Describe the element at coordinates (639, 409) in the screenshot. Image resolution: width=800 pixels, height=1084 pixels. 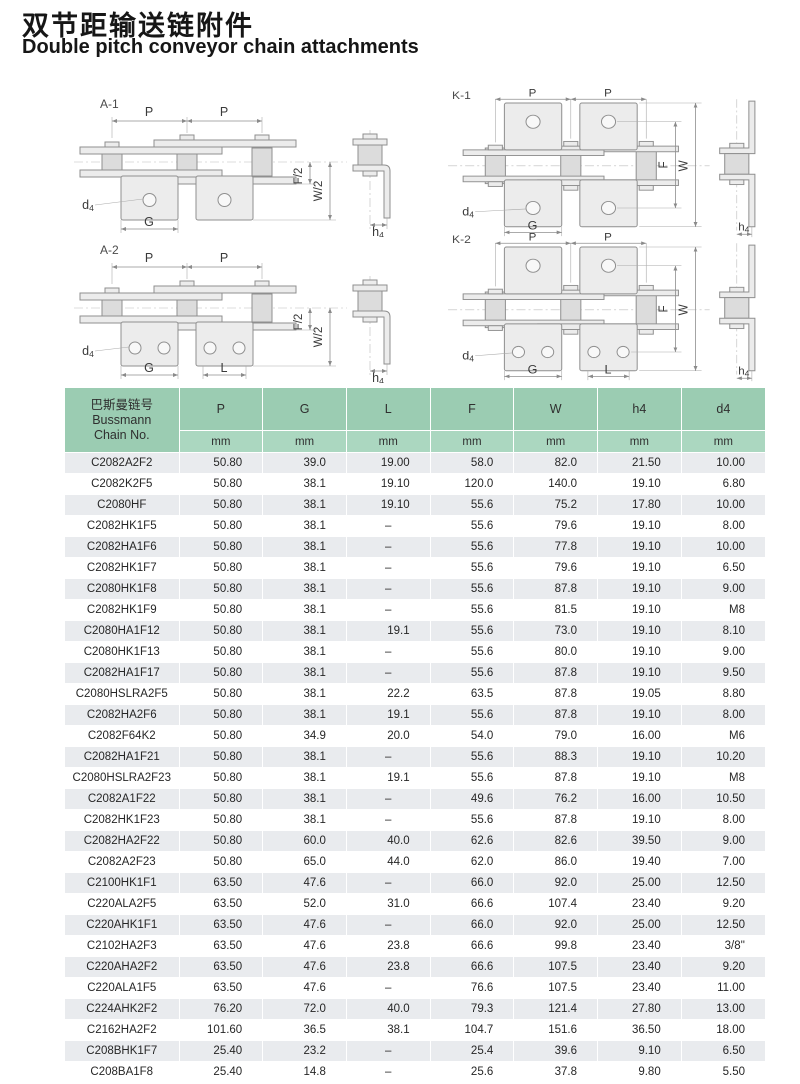
I see `col-header-h4: h4` at that location.